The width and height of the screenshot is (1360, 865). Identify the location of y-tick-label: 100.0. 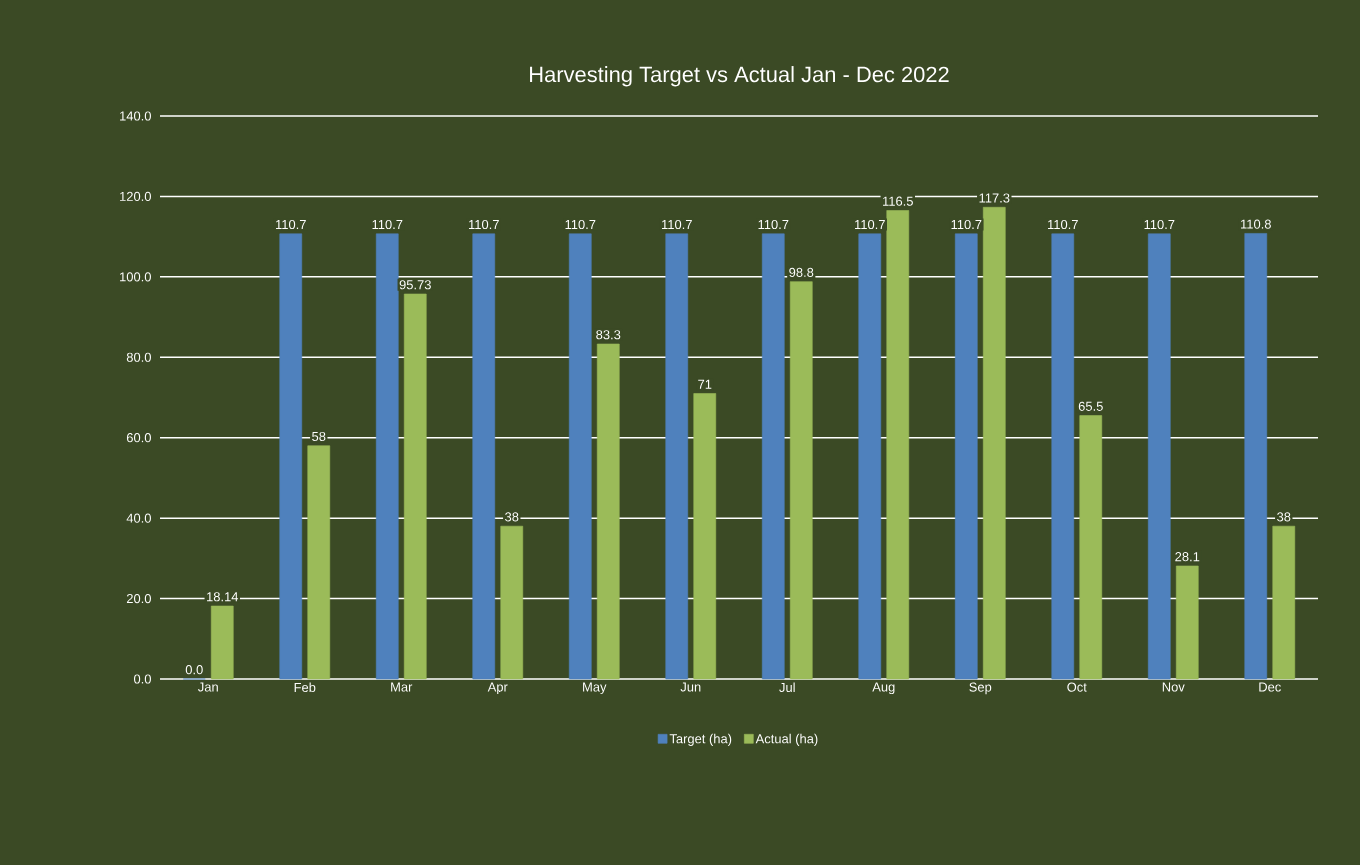
(135, 277).